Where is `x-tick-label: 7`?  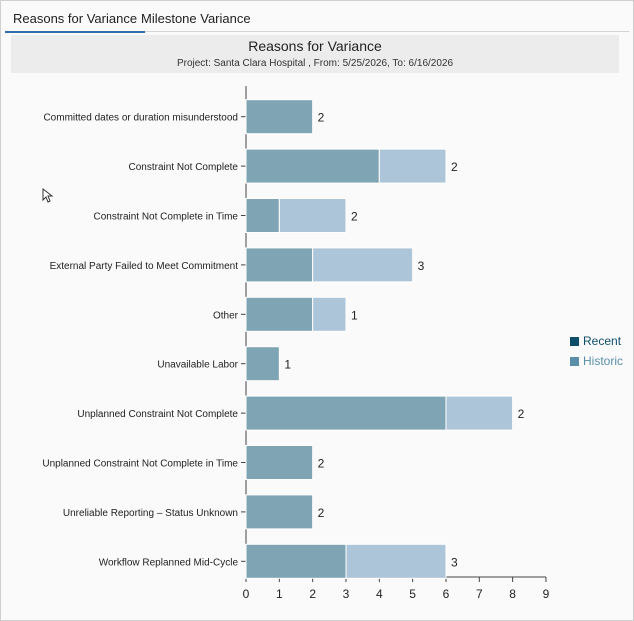
x-tick-label: 7 is located at coordinates (479, 594).